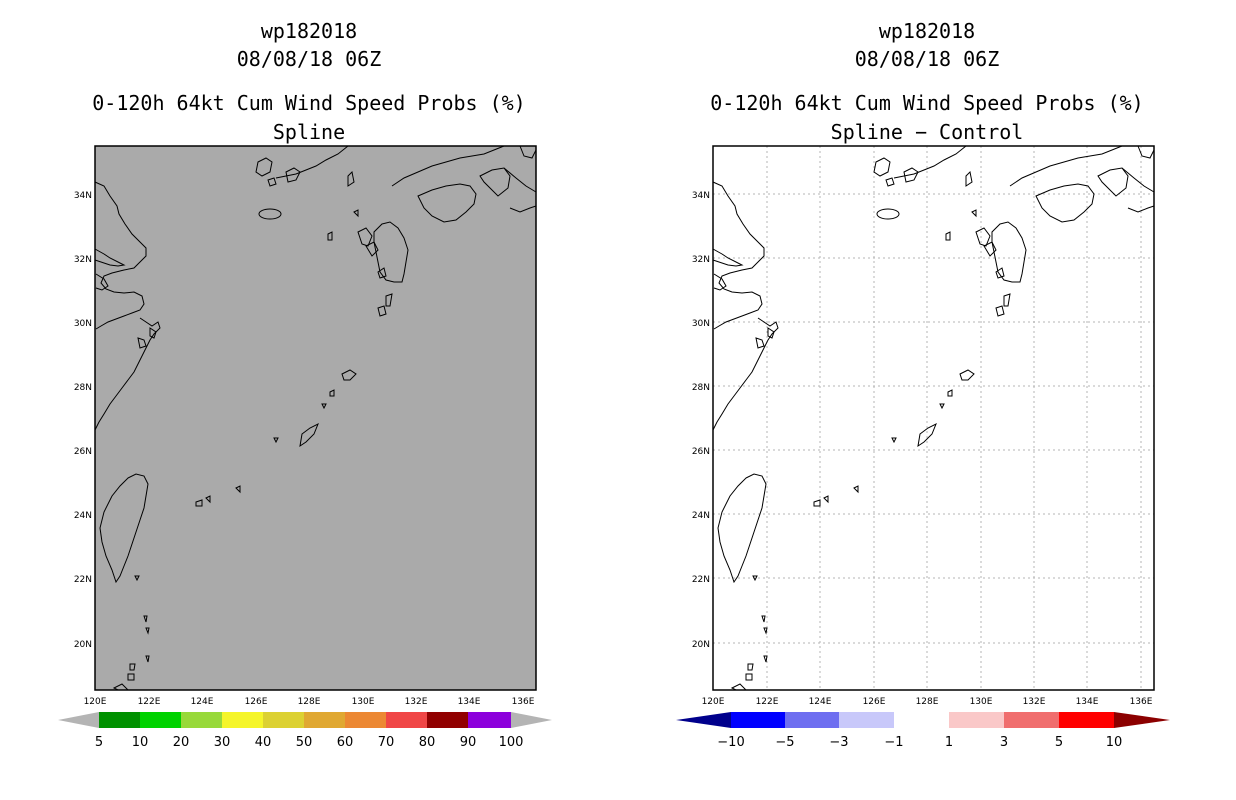 This screenshot has width=1236, height=800. I want to click on colorbar-label: 80, so click(427, 742).